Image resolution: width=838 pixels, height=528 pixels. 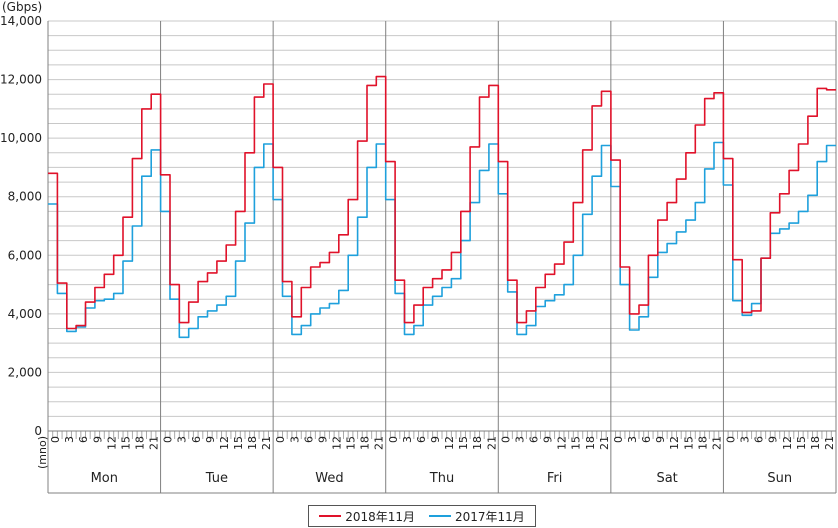 What do you see at coordinates (330, 516) in the screenshot?
I see `legend-swatch-2018` at bounding box center [330, 516].